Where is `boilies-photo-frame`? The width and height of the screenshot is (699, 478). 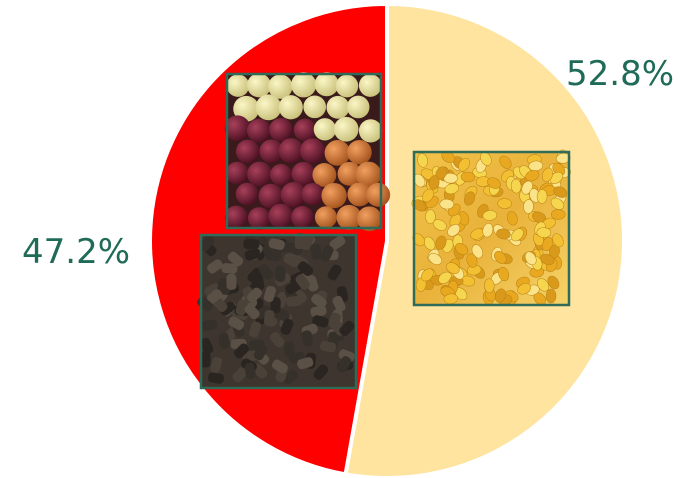
boilies-photo-frame is located at coordinates (304, 151).